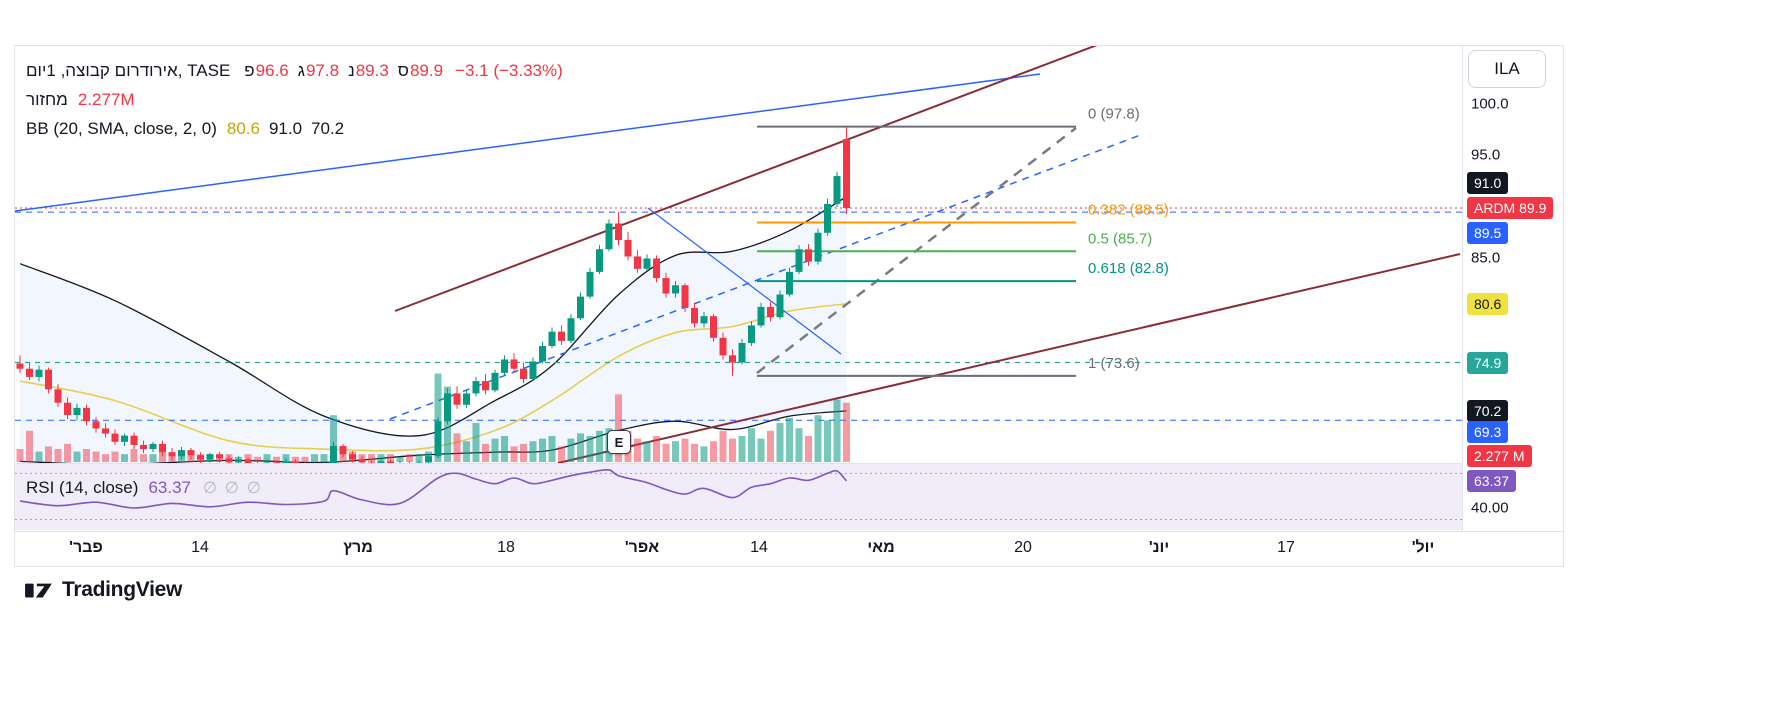 The width and height of the screenshot is (1770, 702). I want to click on trendline-long-term, so click(528, 142).